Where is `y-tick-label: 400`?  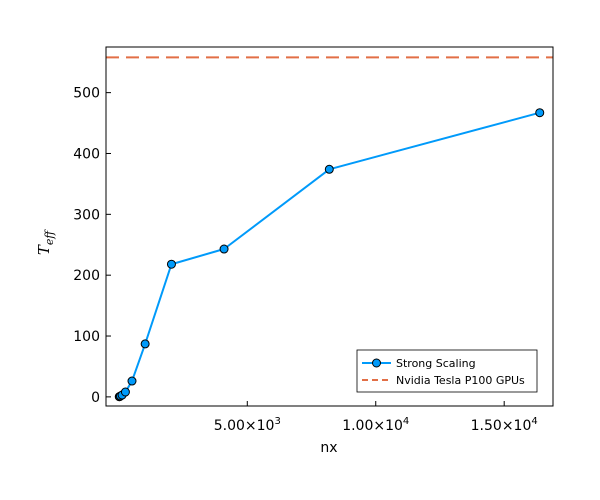
y-tick-label: 400 is located at coordinates (86, 154).